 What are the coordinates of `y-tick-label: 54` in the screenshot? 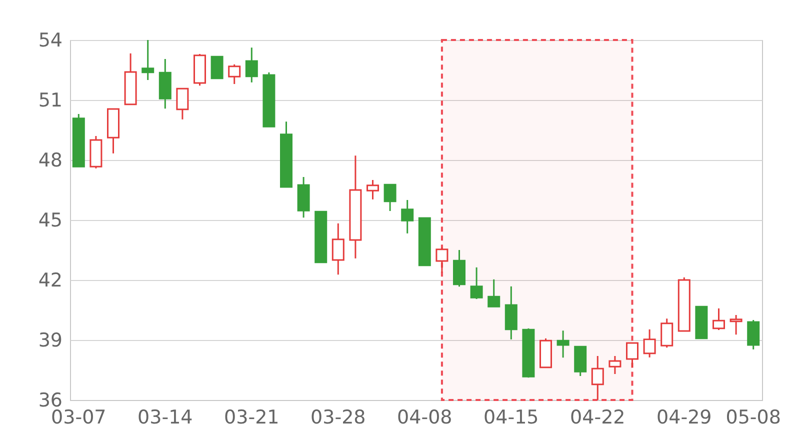 It's located at (50, 41).